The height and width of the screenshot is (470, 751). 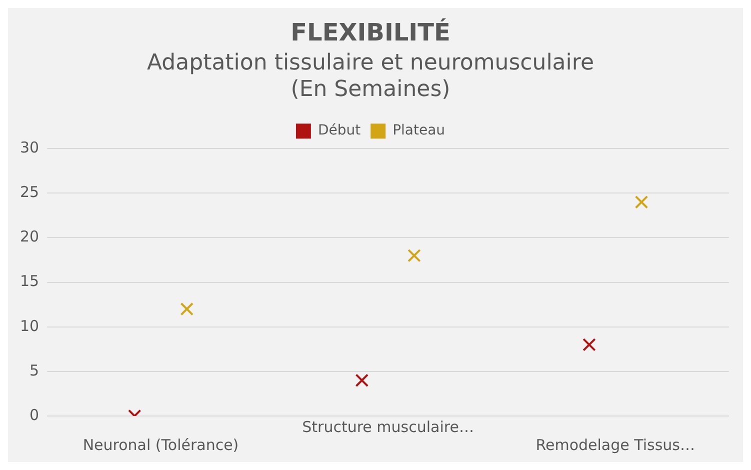 I want to click on legend-label: Plateau, so click(x=419, y=130).